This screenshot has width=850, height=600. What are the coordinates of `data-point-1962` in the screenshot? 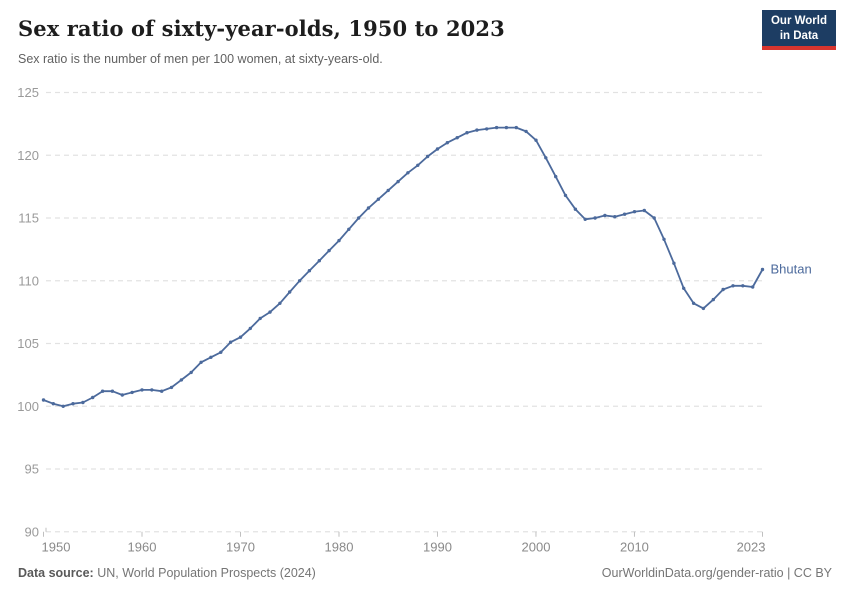 It's located at (162, 391).